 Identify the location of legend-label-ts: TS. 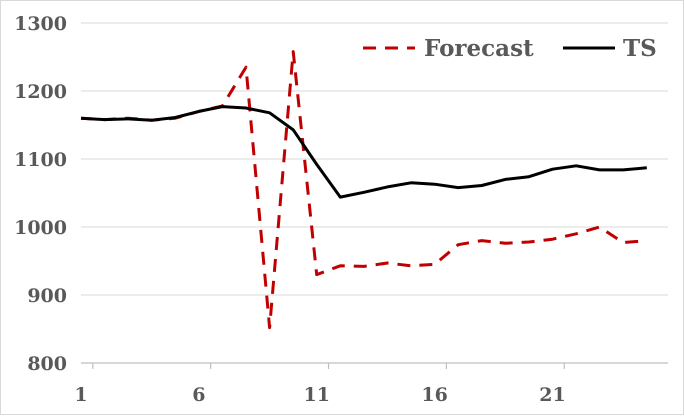
(640, 48).